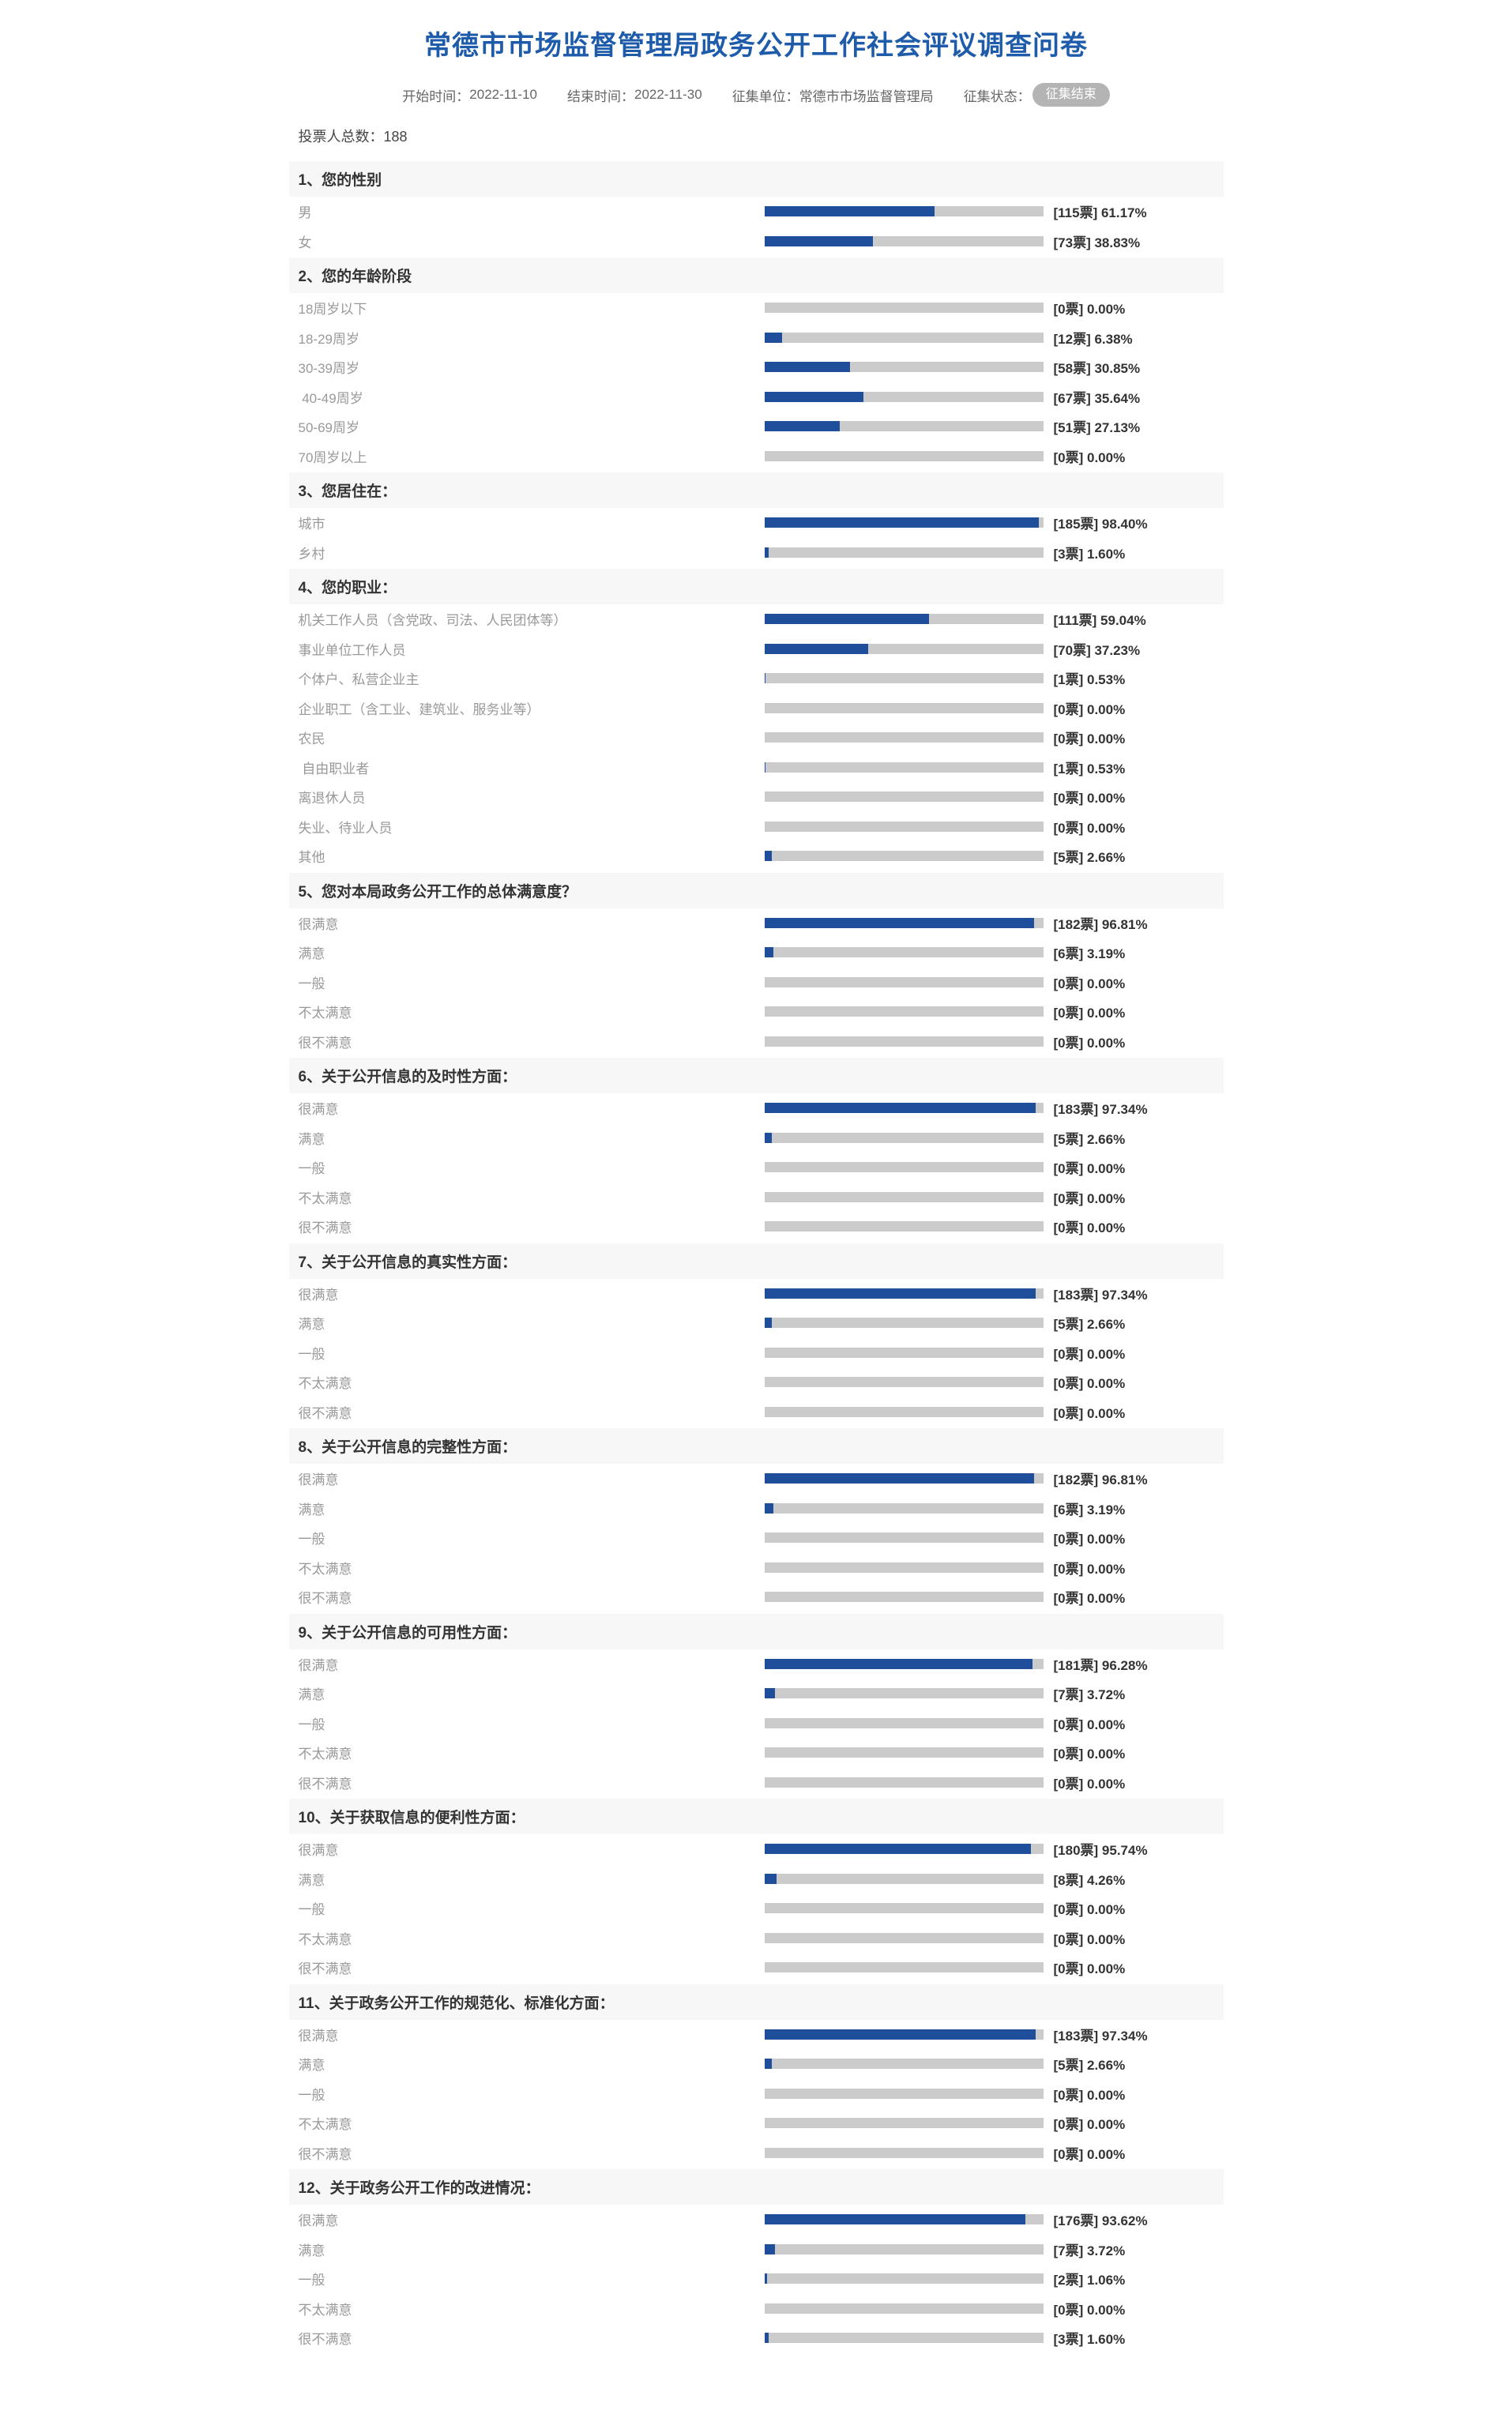  Describe the element at coordinates (756, 1108) in the screenshot. I see `option-row: 很满意 [183票] 97.34%` at that location.